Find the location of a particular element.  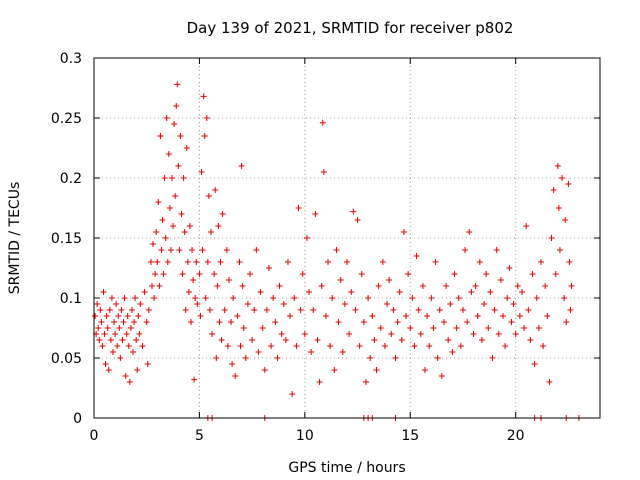

x-tick-label: 0 is located at coordinates (94, 436).